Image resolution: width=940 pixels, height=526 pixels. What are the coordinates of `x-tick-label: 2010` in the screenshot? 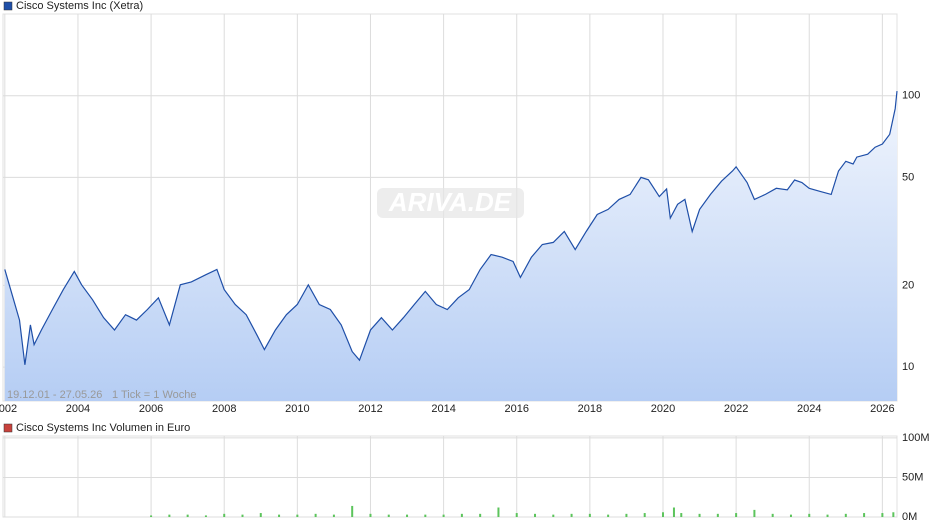 It's located at (297, 409).